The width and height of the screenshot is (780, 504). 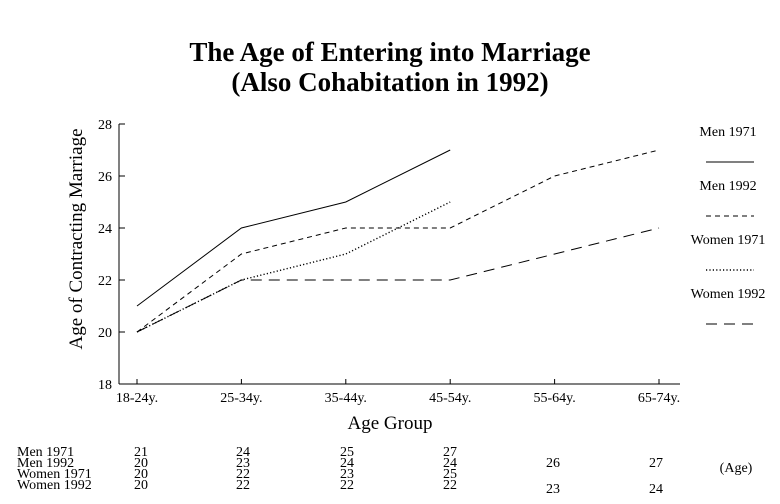 I want to click on x-tick-label: 65-74y., so click(x=659, y=398).